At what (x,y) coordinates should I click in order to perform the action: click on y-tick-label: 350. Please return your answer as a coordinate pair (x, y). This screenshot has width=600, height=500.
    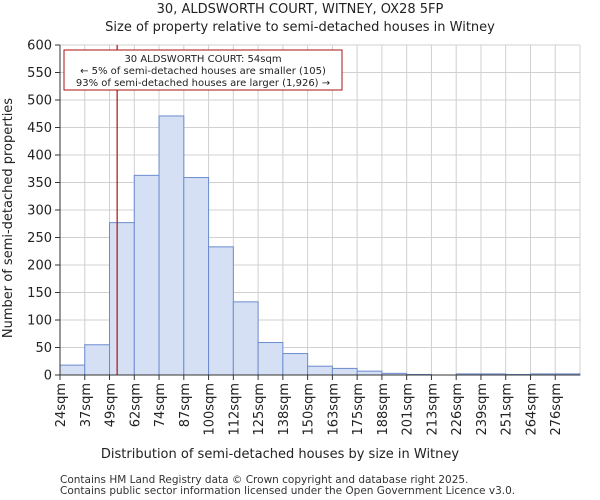
    Looking at the image, I should click on (39, 183).